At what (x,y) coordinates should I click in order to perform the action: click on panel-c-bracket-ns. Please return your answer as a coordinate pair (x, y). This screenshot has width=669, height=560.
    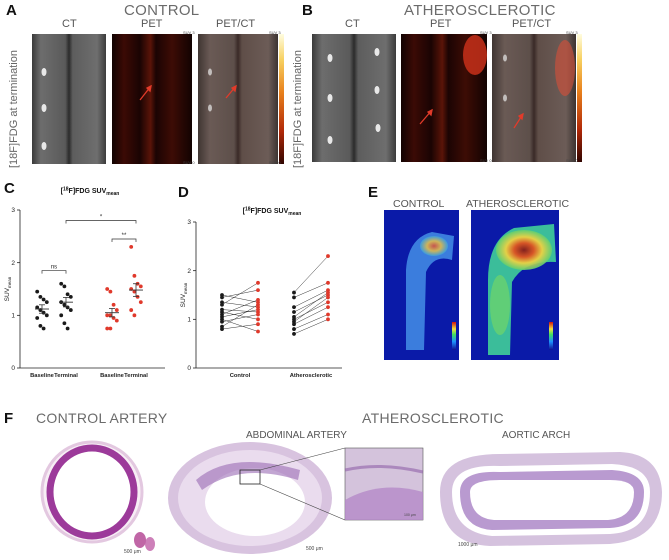
    Looking at the image, I should click on (54, 272).